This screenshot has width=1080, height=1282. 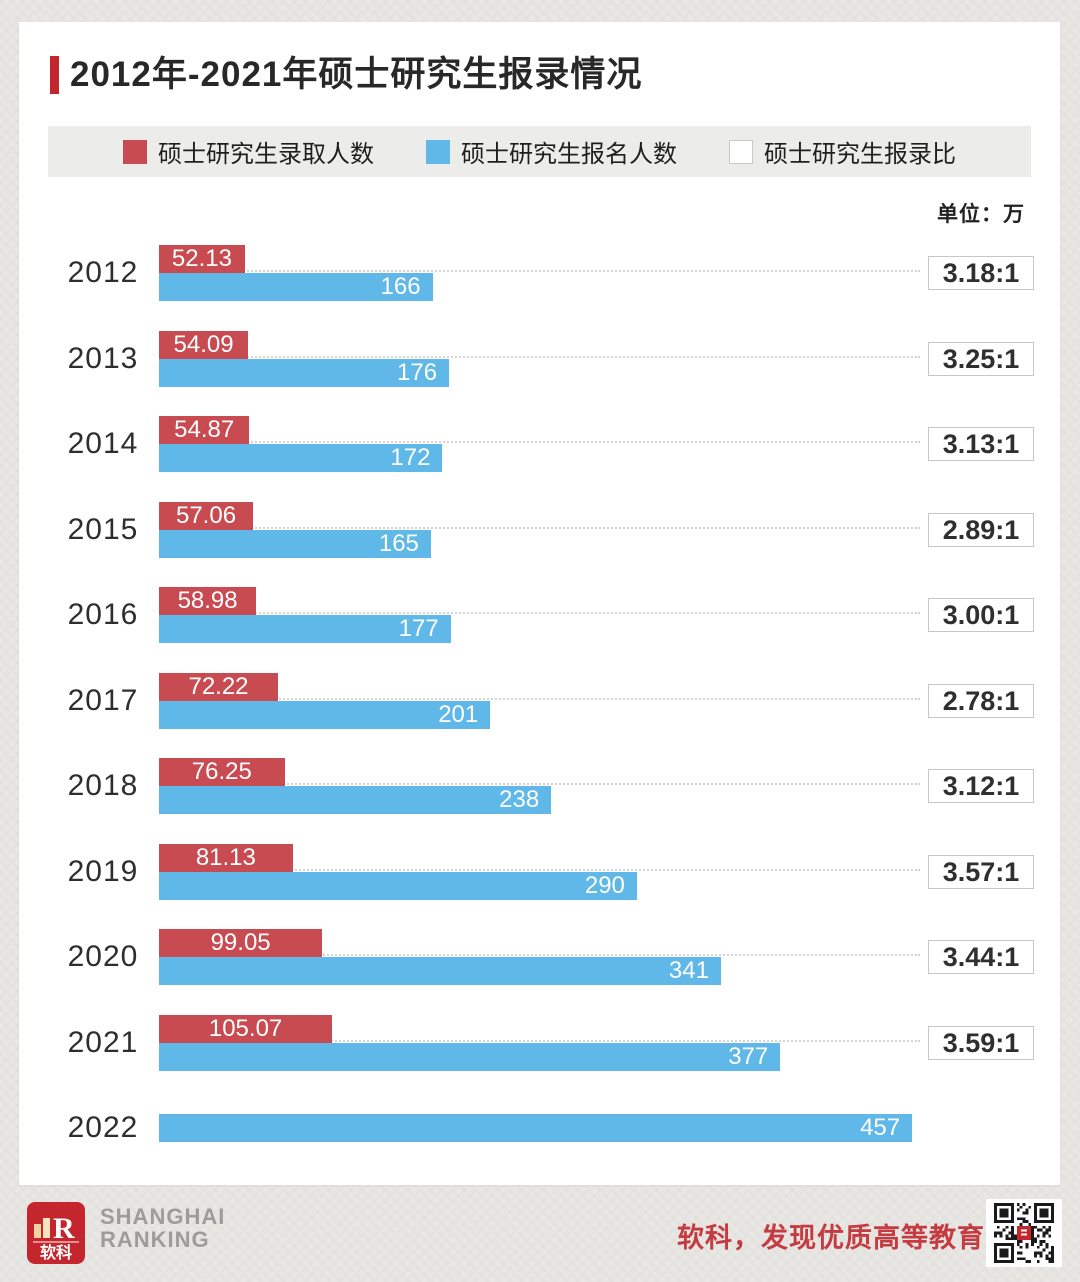 I want to click on applicants-bar: 201, so click(x=325, y=714).